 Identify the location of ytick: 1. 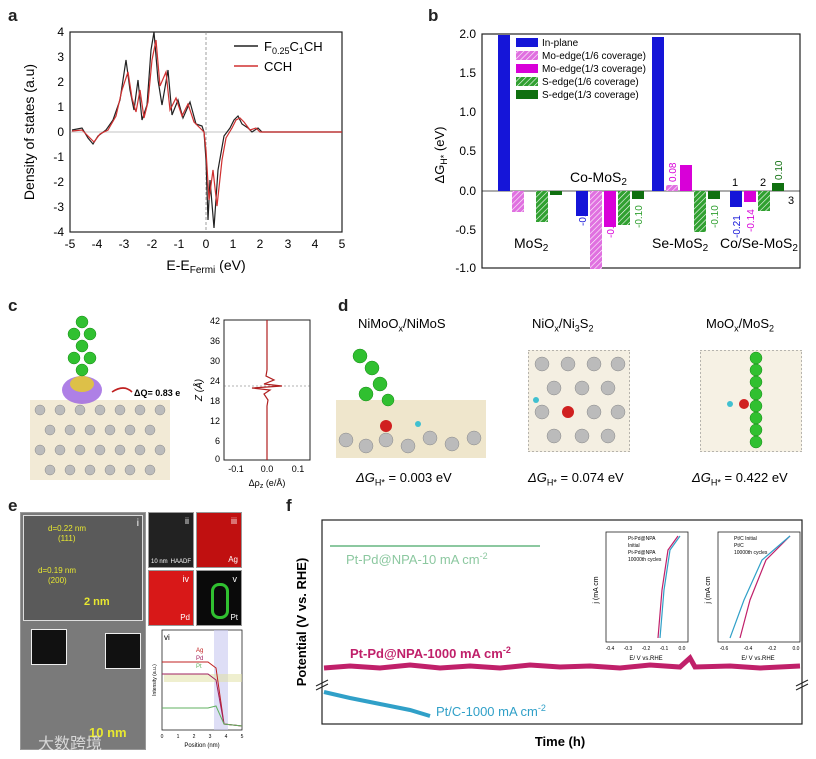
(60, 107).